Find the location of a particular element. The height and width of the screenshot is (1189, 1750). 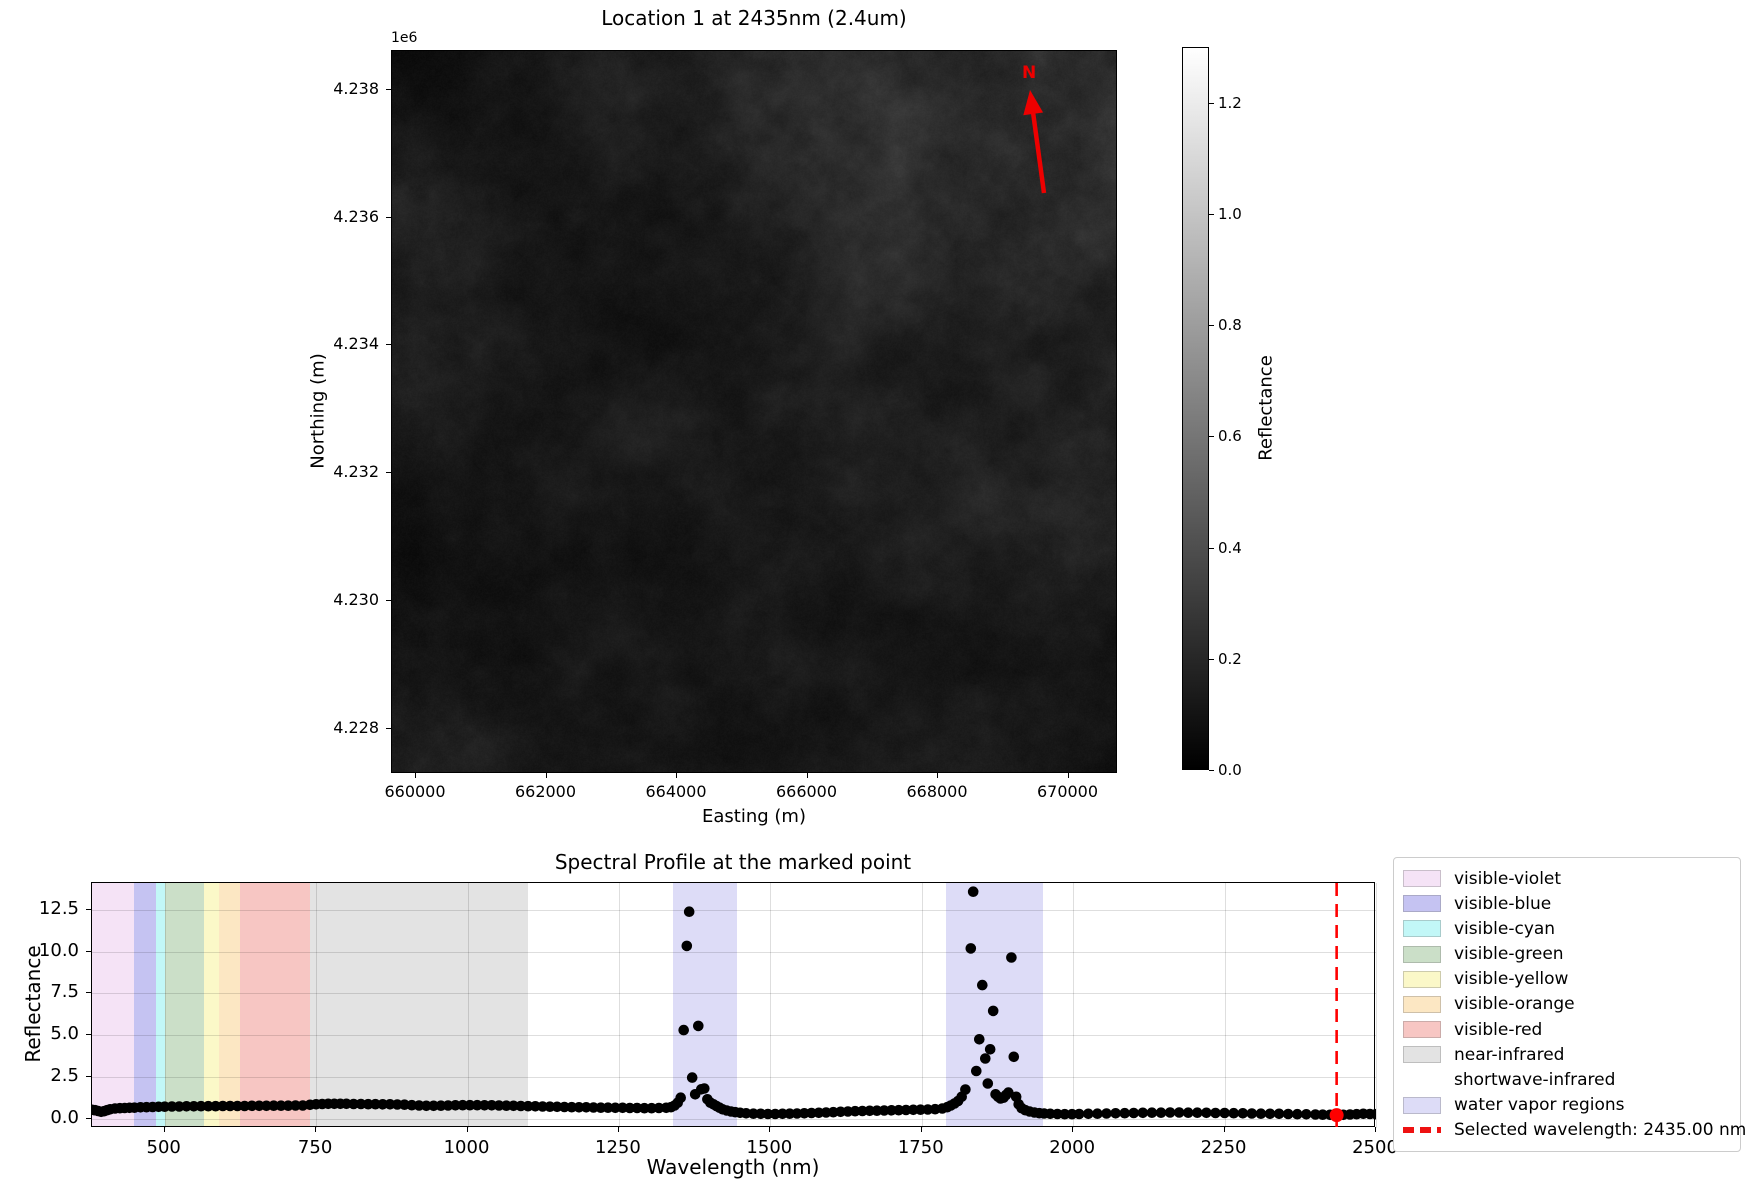

legend-label: near-infrared is located at coordinates (1509, 1054).